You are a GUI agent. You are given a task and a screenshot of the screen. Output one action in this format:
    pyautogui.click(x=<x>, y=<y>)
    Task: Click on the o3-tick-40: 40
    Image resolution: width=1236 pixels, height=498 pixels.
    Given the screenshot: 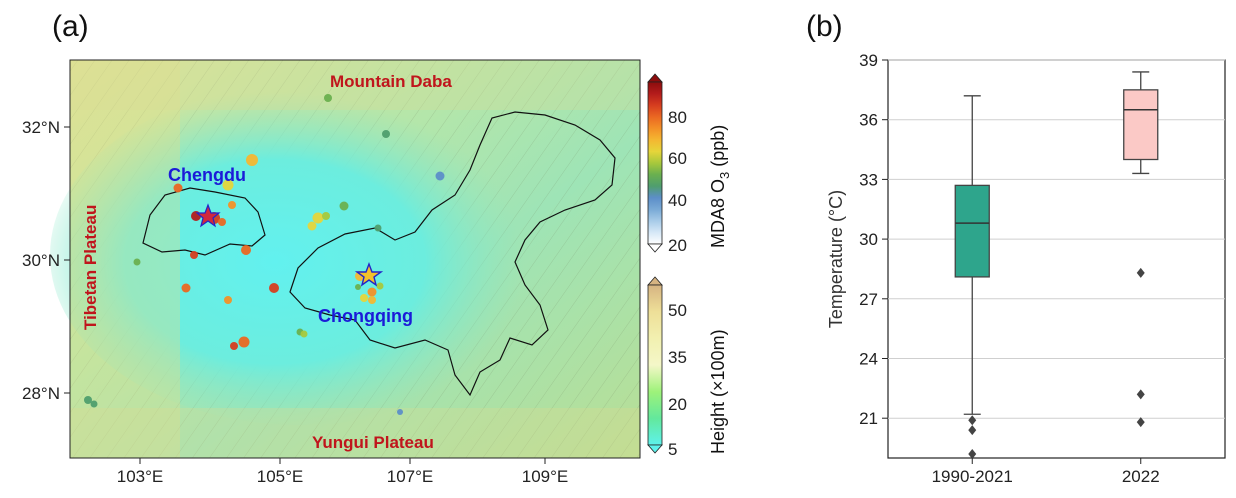 What is the action you would take?
    pyautogui.click(x=677, y=200)
    